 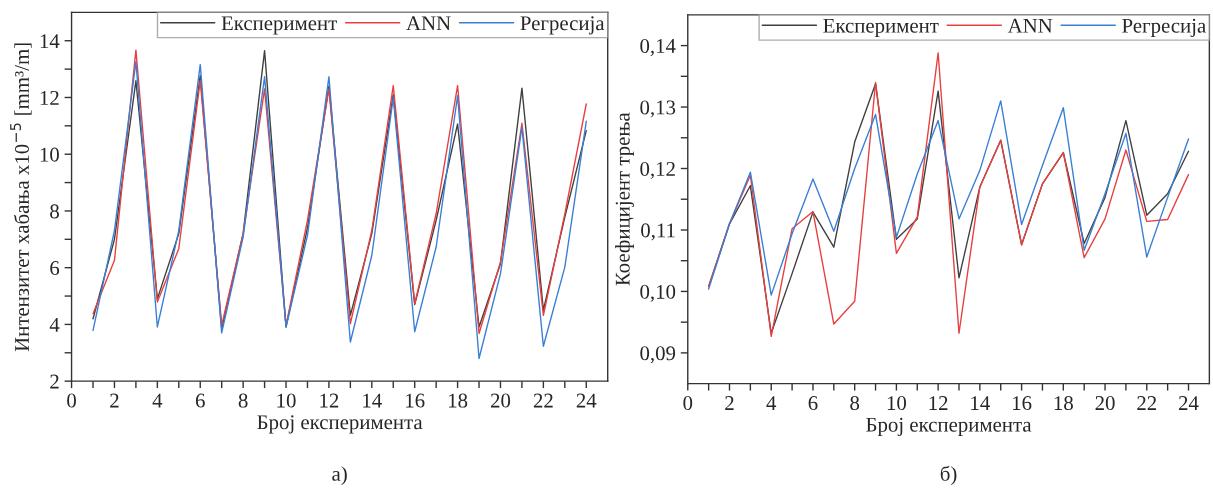 I want to click on y-tick-label: 0,14, so click(x=658, y=47).